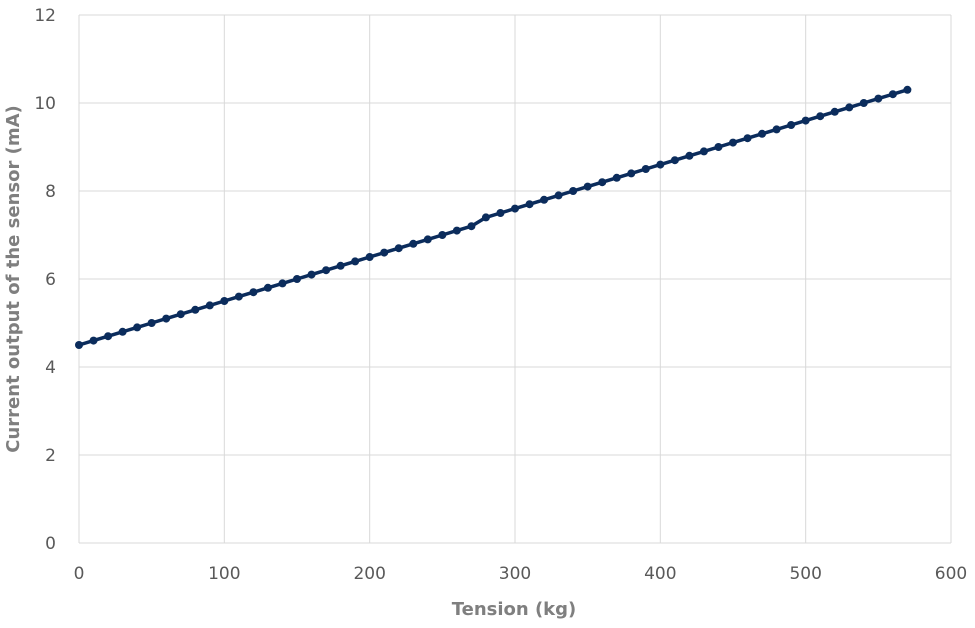 The height and width of the screenshot is (628, 975). What do you see at coordinates (515, 574) in the screenshot?
I see `x-tick-label: 300` at bounding box center [515, 574].